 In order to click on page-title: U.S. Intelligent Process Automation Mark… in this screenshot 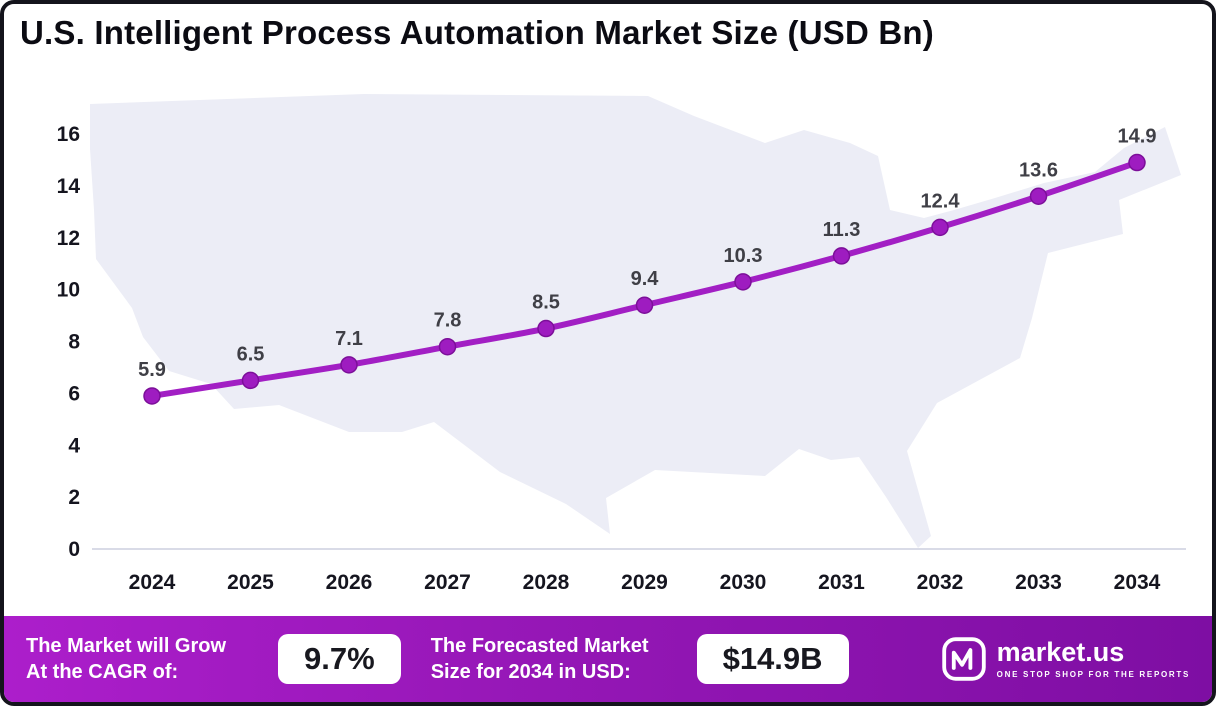, I will do `click(477, 32)`.